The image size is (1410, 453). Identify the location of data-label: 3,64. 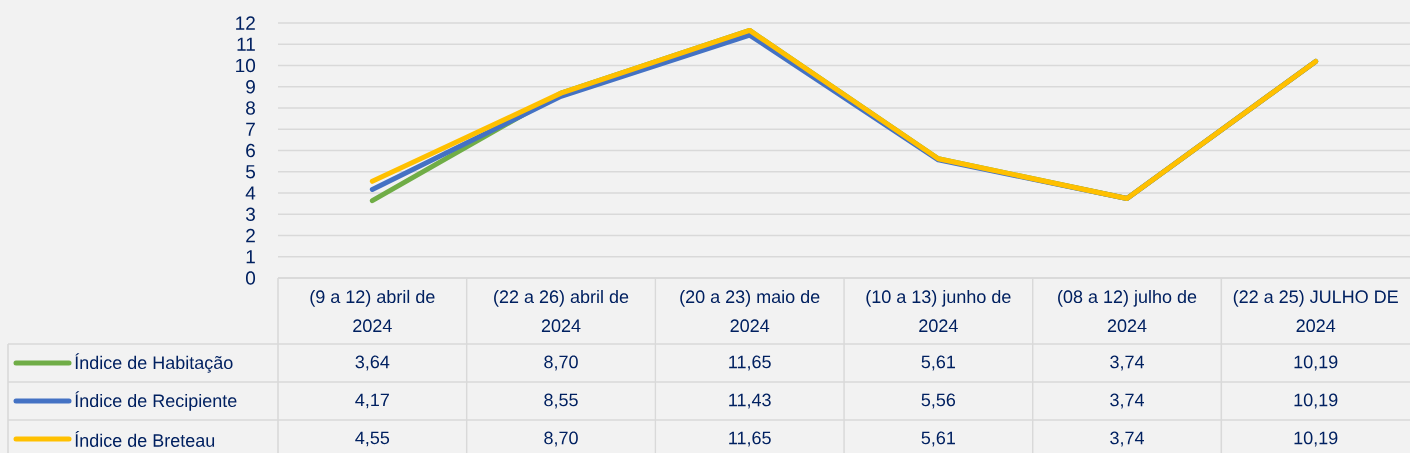
(372, 363).